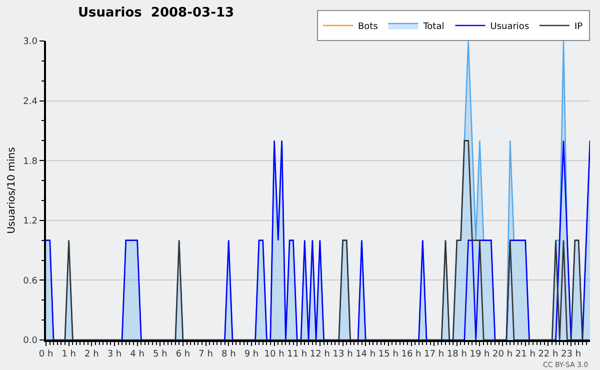 The height and width of the screenshot is (370, 600). What do you see at coordinates (183, 355) in the screenshot?
I see `x-tick-label: 6 h` at bounding box center [183, 355].